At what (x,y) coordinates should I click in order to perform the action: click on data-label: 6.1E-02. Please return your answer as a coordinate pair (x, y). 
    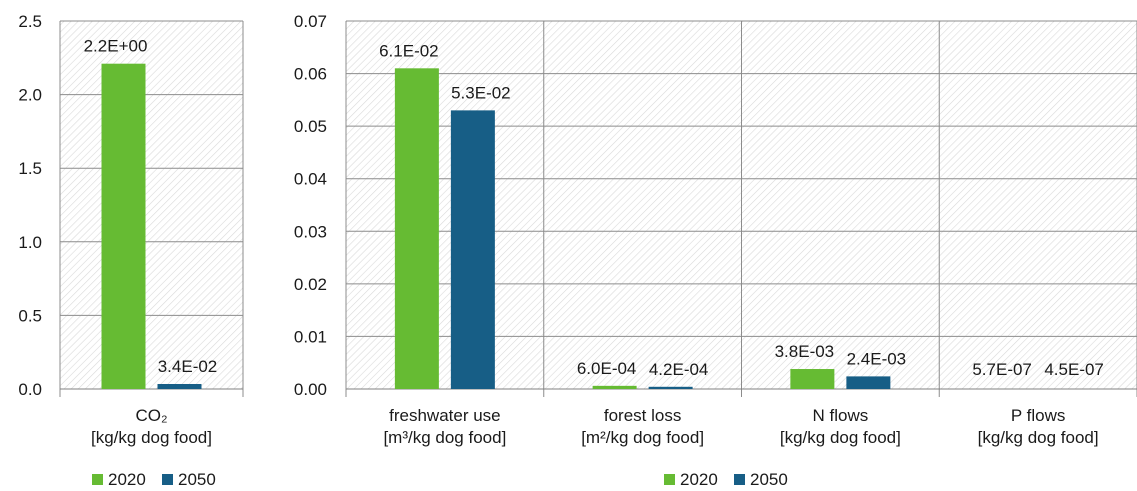
    Looking at the image, I should click on (409, 50).